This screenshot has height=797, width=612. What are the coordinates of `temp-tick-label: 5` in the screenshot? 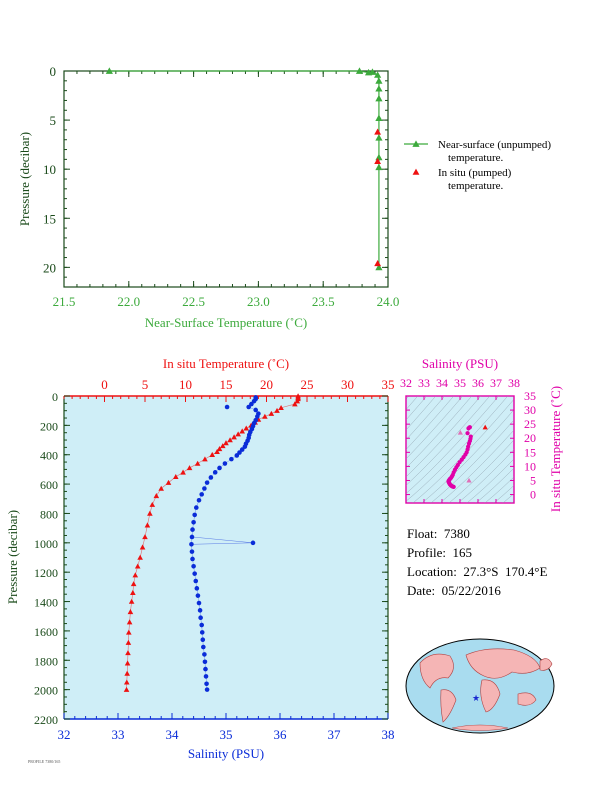 It's located at (145, 384).